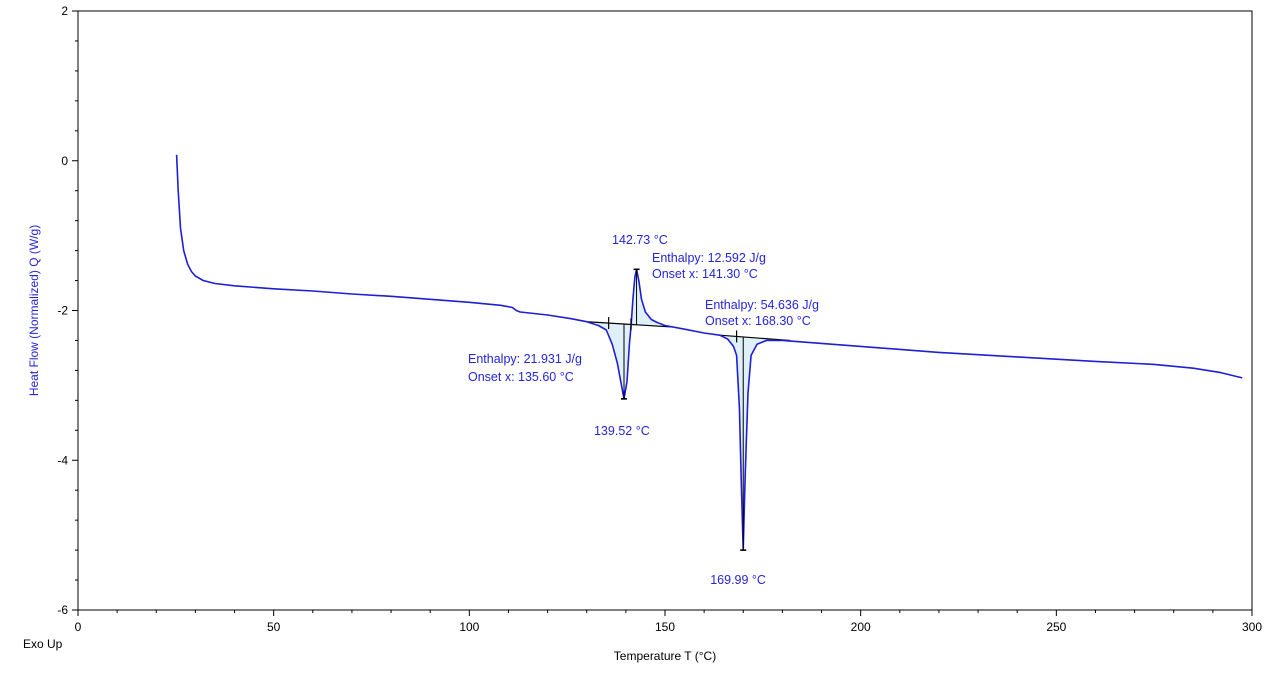 The height and width of the screenshot is (685, 1267). I want to click on x-tick-label: 100, so click(469, 627).